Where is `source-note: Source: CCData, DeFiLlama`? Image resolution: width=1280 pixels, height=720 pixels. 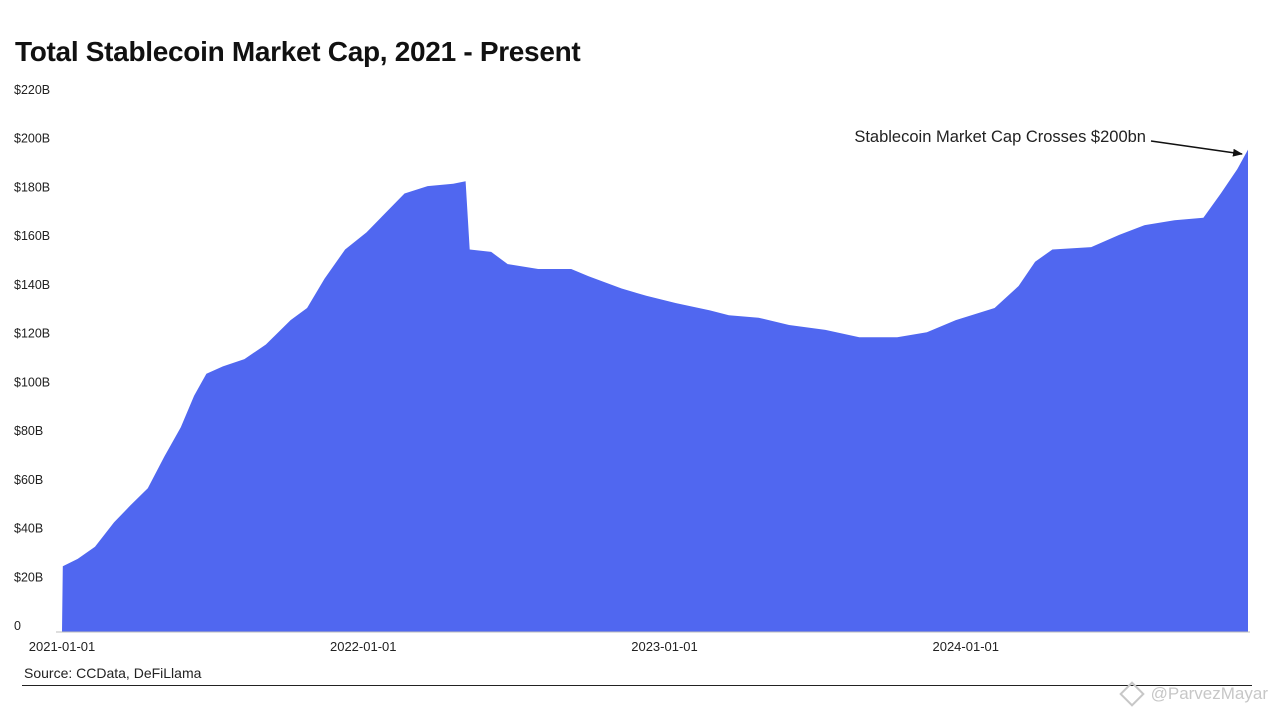
source-note: Source: CCData, DeFiLlama is located at coordinates (113, 673).